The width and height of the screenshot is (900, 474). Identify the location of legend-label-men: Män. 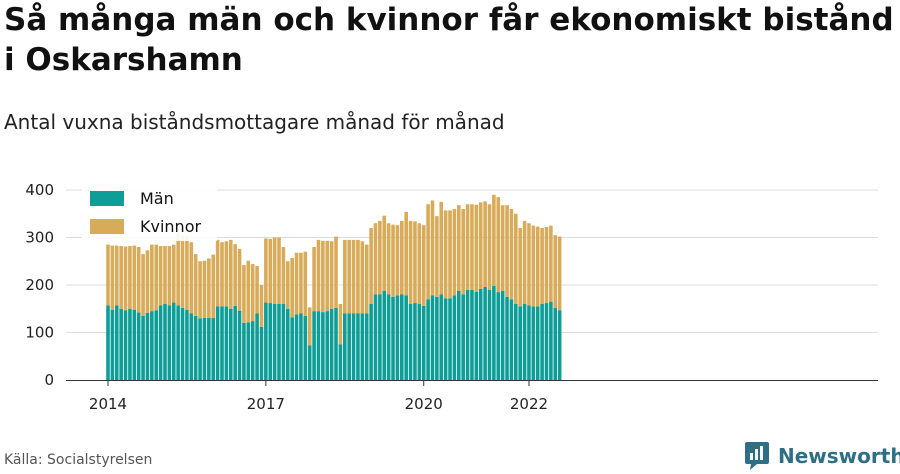
(157, 198).